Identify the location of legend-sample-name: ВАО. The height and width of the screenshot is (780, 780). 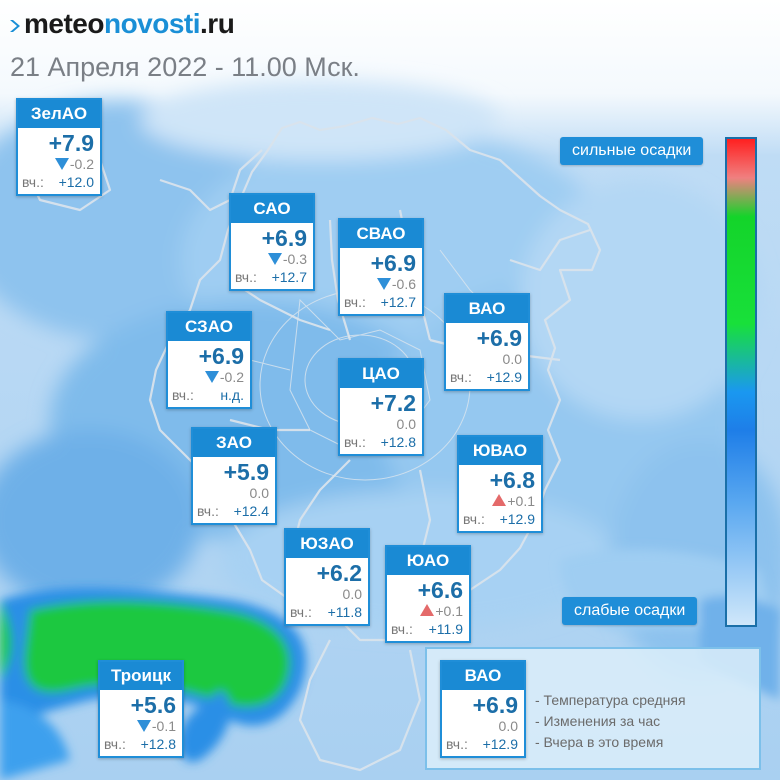
(483, 676).